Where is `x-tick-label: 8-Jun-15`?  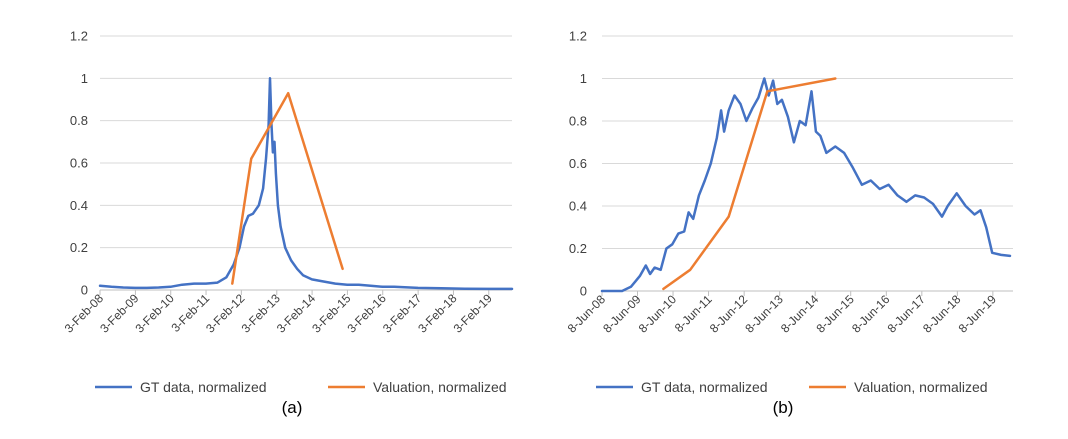 x-tick-label: 8-Jun-15 is located at coordinates (835, 314).